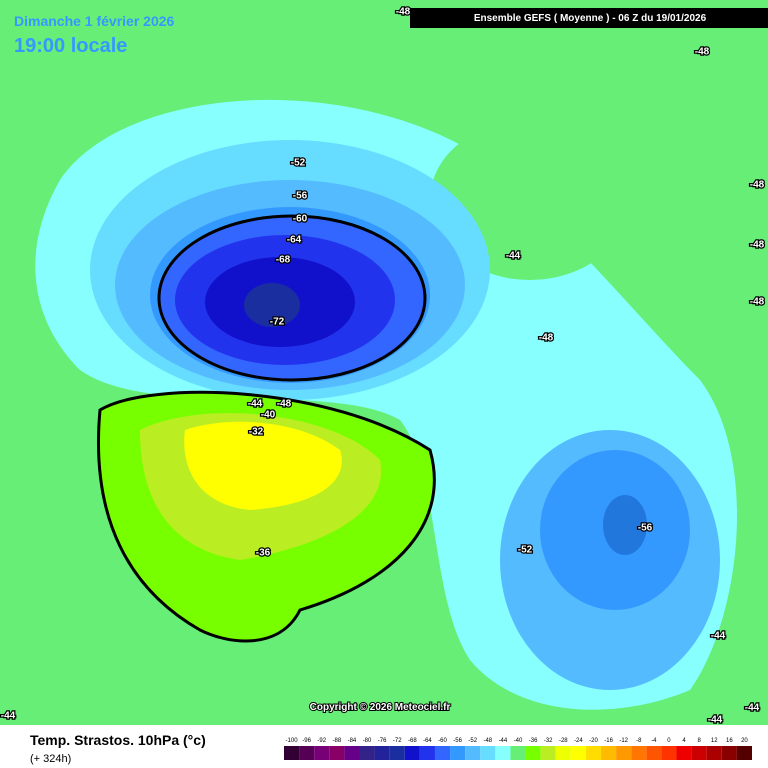 The width and height of the screenshot is (768, 768). Describe the element at coordinates (352, 741) in the screenshot. I see `colorbar-label: -84` at that location.